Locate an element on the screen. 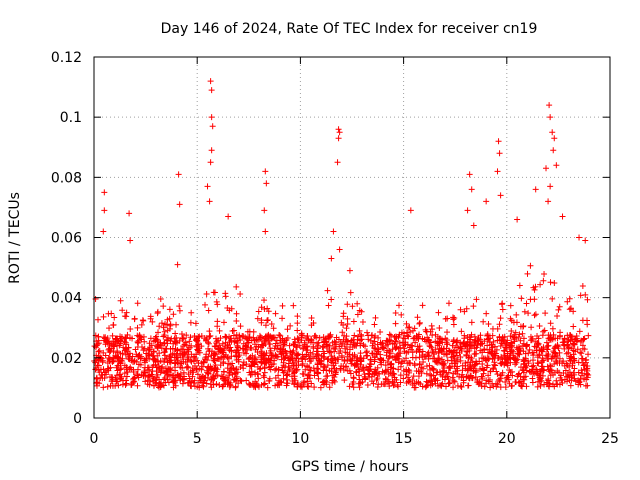  y-tick-label: 0 is located at coordinates (77, 419).